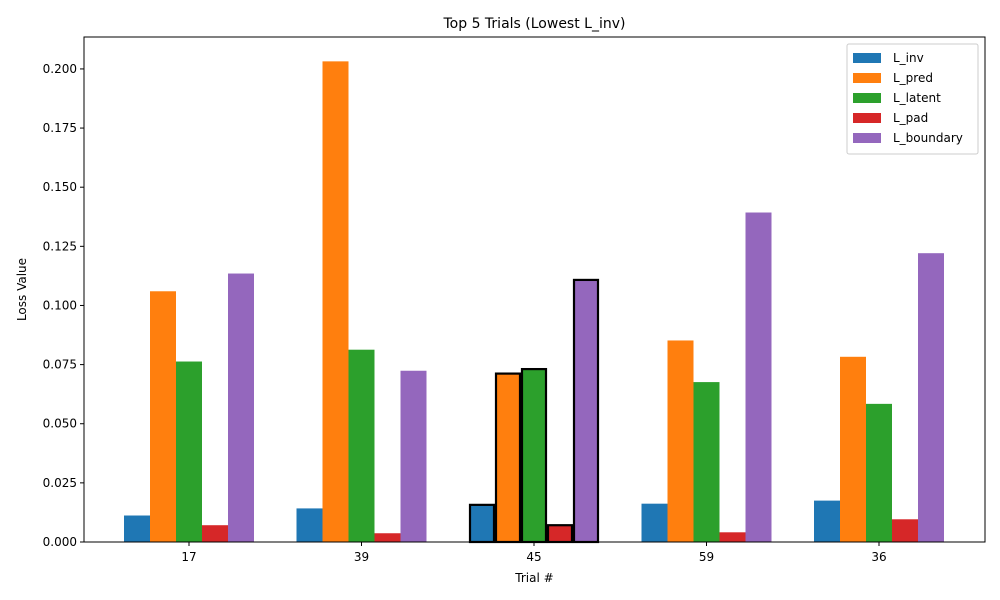 The width and height of the screenshot is (1000, 600). I want to click on x-axis: 17 39 45 59 36, so click(534, 553).